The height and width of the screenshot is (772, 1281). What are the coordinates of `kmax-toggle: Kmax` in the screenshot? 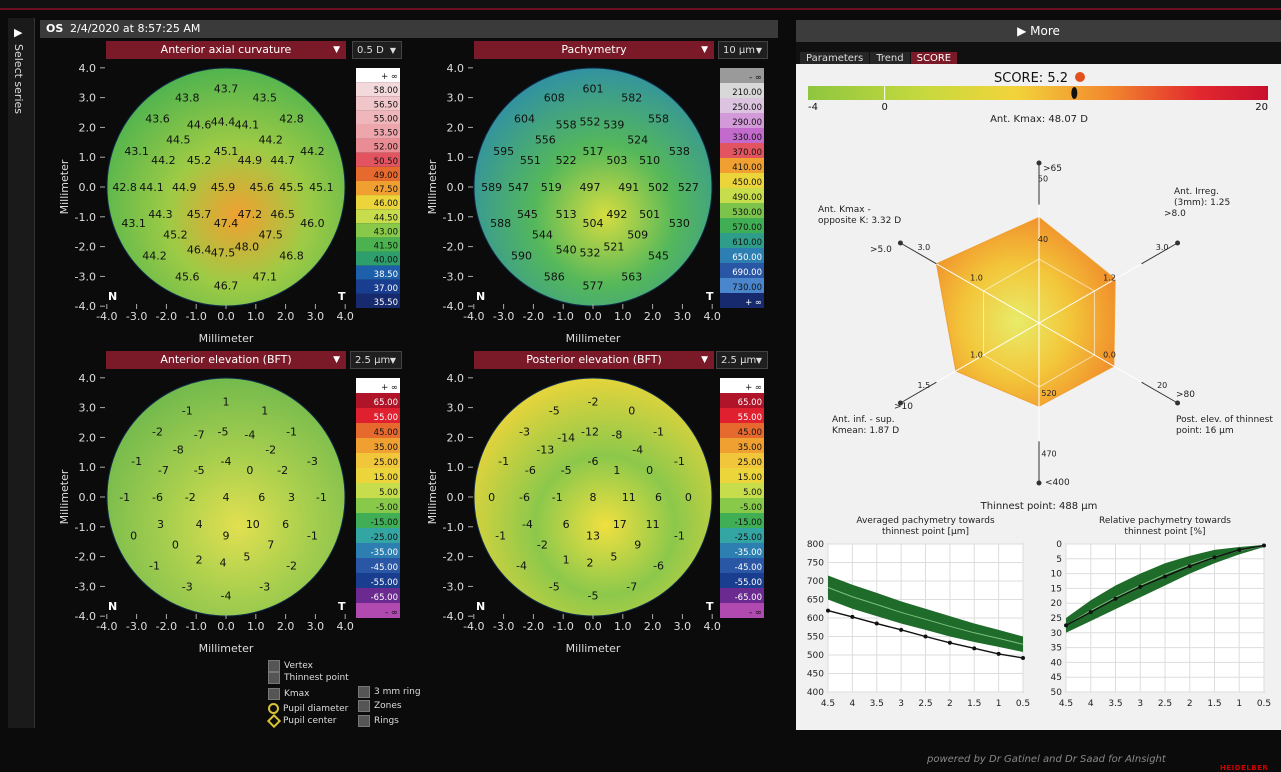 It's located at (289, 694).